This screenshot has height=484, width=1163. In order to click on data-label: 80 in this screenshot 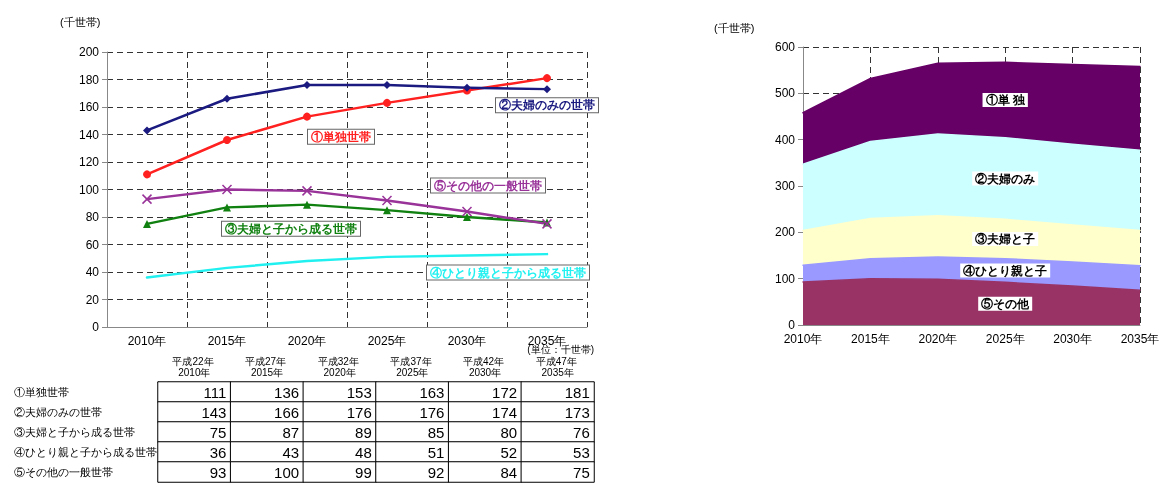, I will do `click(509, 432)`.